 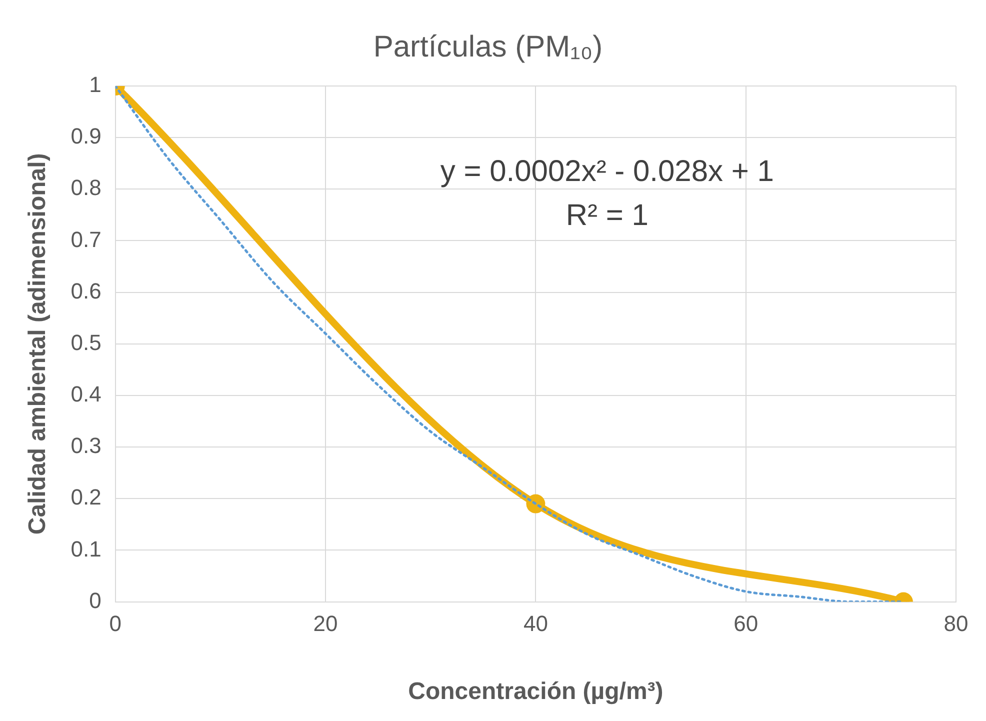 What do you see at coordinates (607, 171) in the screenshot?
I see `annotation: y = 0.0002x² - 0.028x + 1` at bounding box center [607, 171].